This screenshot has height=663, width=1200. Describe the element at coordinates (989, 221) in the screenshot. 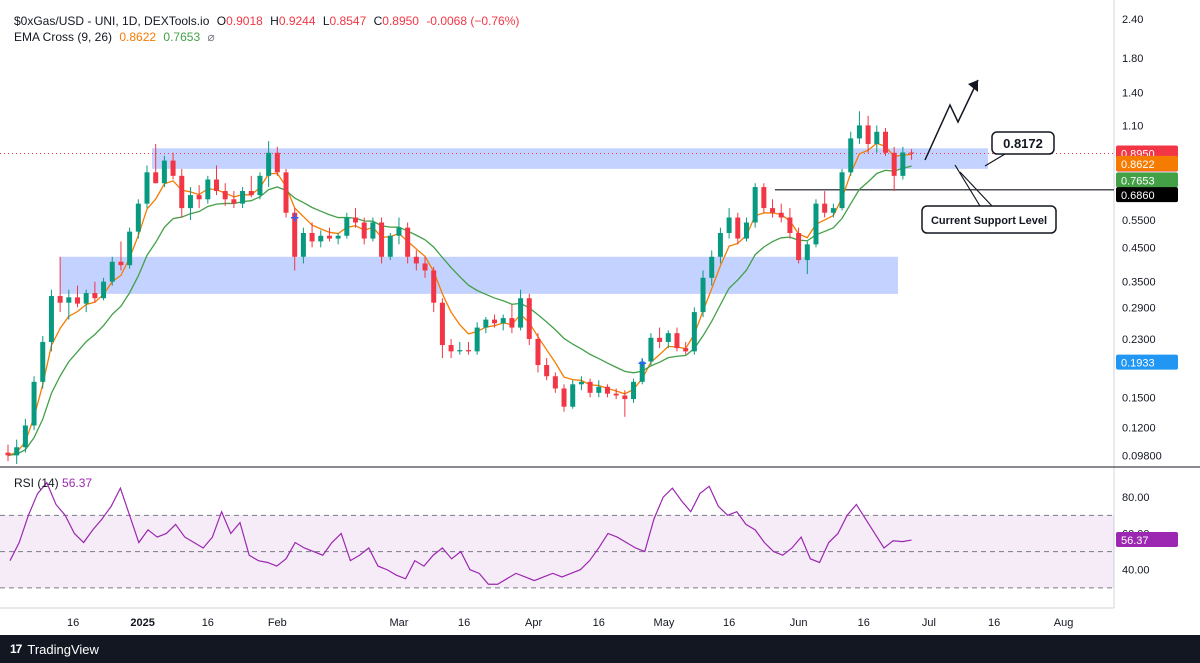

I see `support-callout-text: Current Support Level` at that location.